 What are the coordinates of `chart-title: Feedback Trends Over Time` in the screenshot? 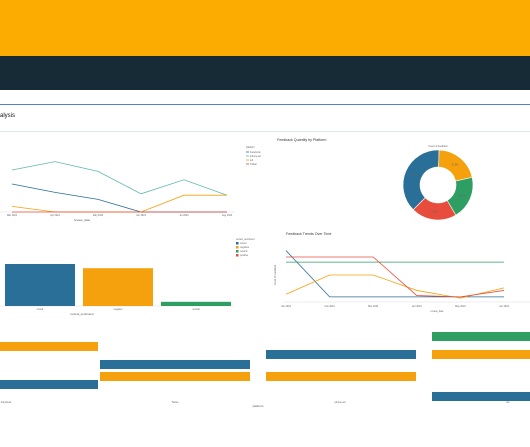 It's located at (309, 234).